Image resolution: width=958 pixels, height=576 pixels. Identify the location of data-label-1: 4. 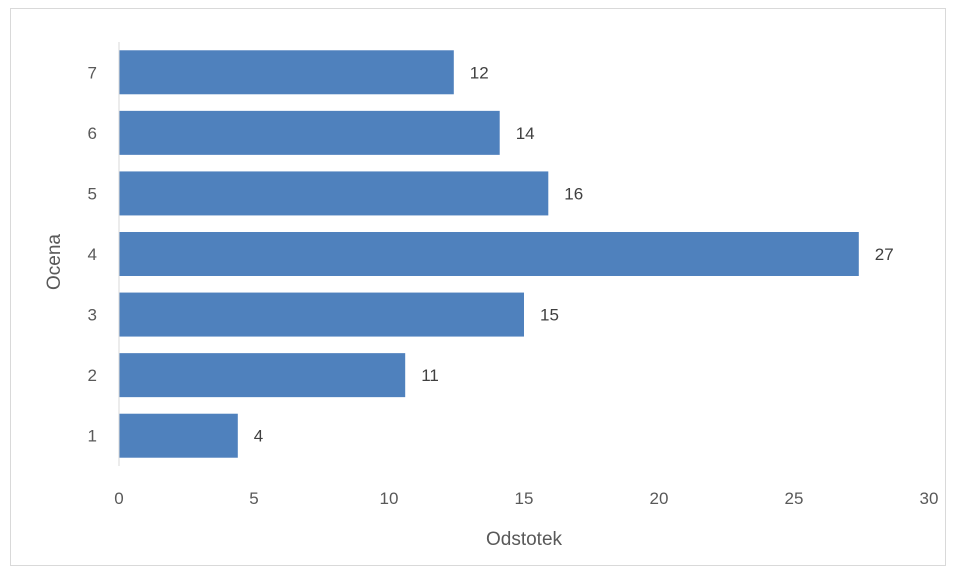
(258, 436).